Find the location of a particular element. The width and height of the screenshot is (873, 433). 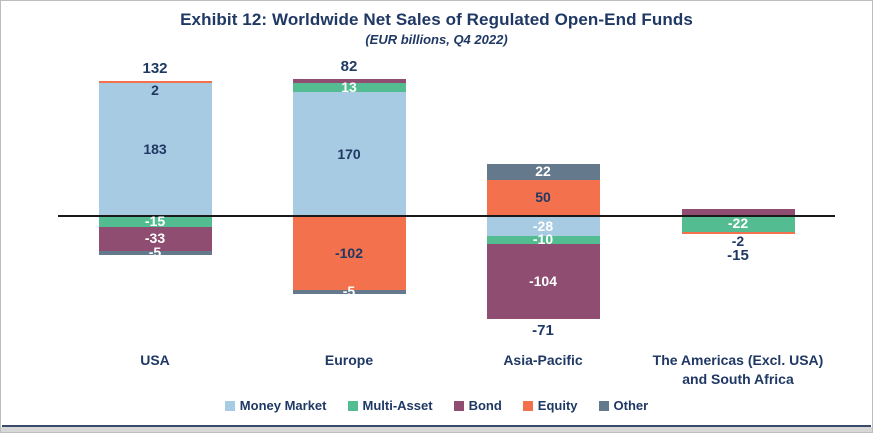

bar-segment-asia-pacific-bond is located at coordinates (543, 281).